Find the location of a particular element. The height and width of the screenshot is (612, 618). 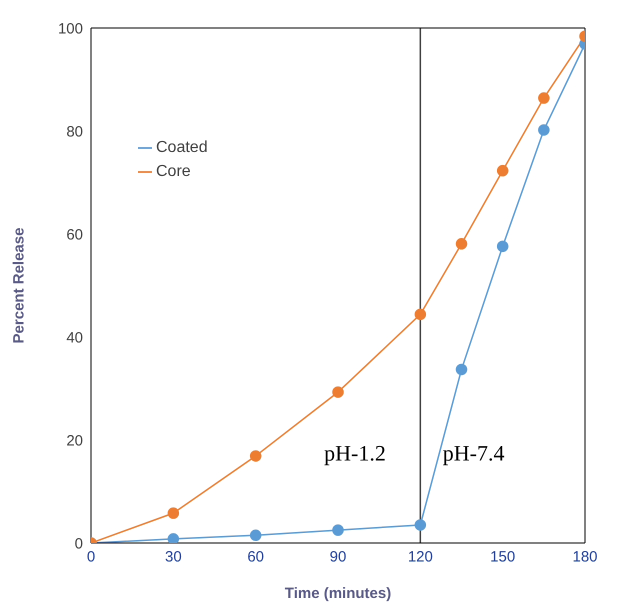

legend-label: Coated is located at coordinates (182, 147).